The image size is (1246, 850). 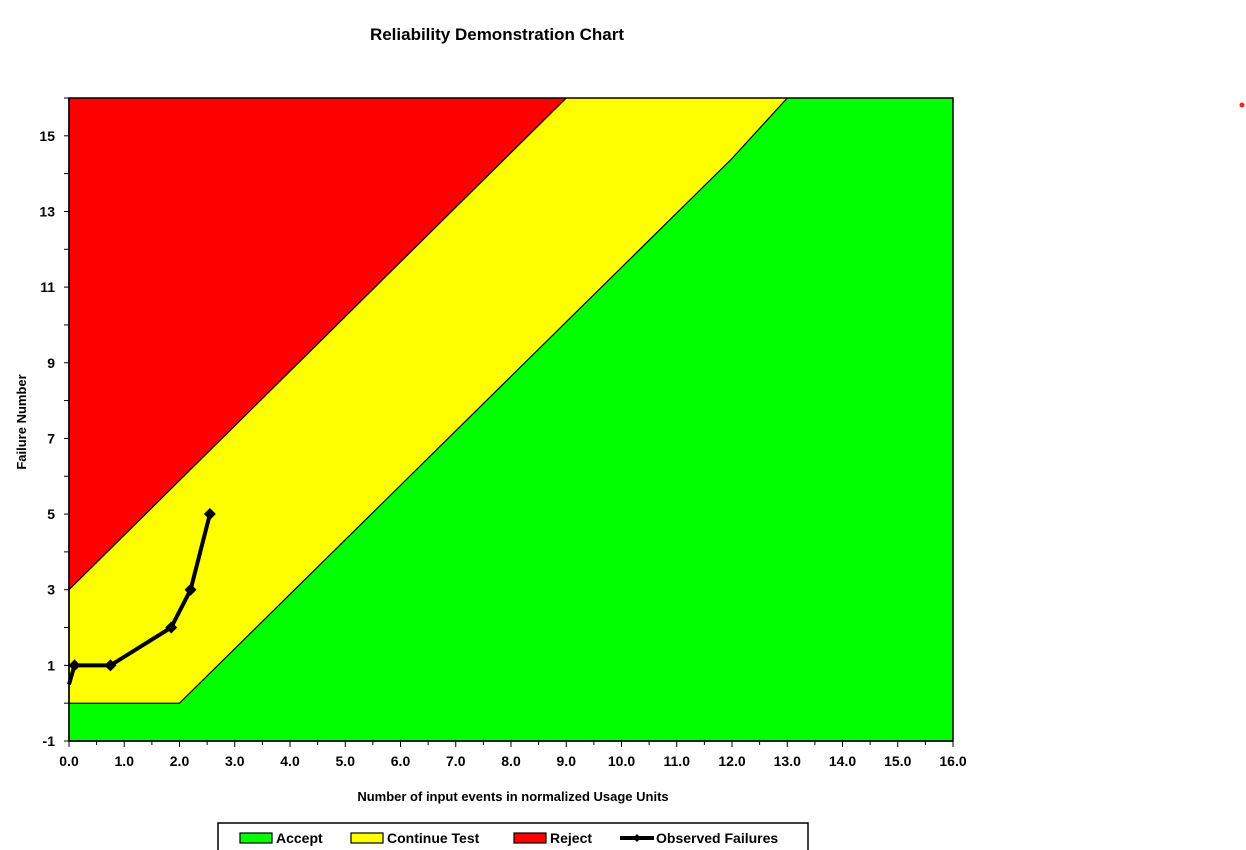 I want to click on y-tick-label: 1, so click(x=51, y=665).